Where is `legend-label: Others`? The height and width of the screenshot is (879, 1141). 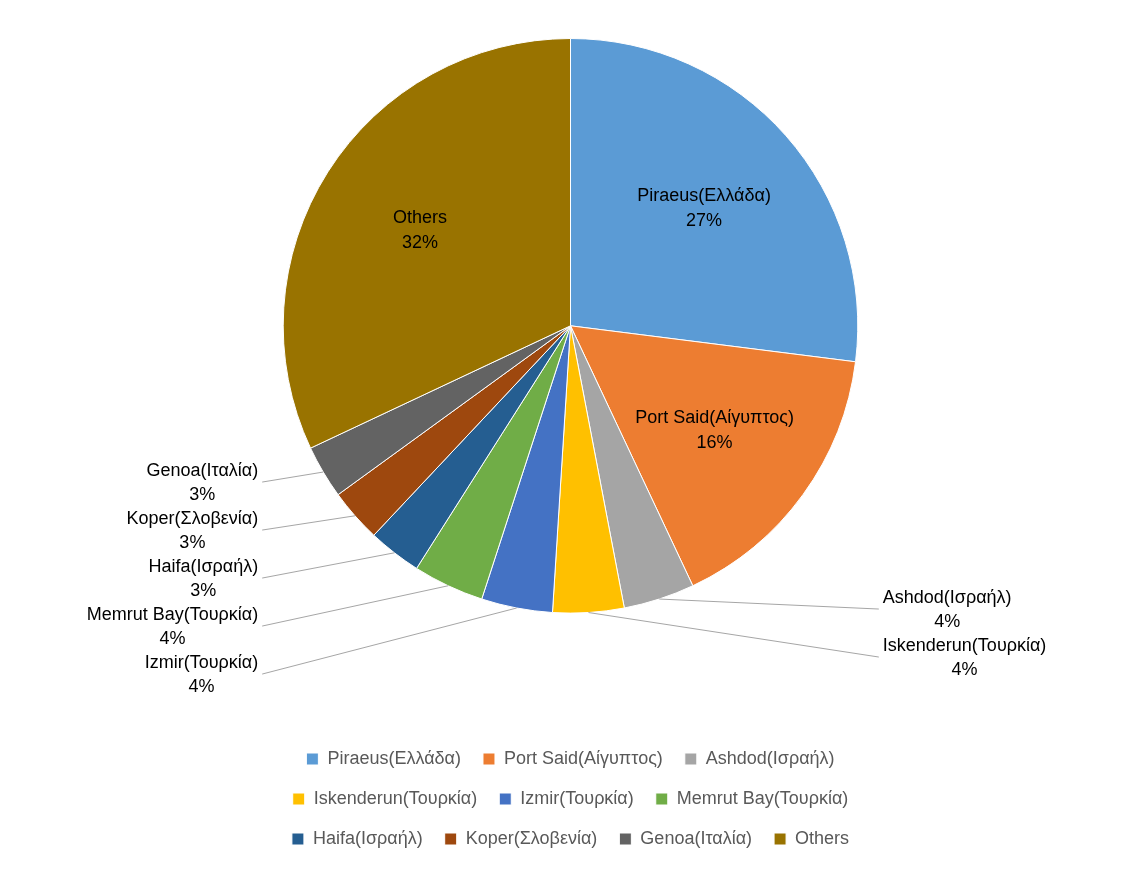 legend-label: Others is located at coordinates (822, 837).